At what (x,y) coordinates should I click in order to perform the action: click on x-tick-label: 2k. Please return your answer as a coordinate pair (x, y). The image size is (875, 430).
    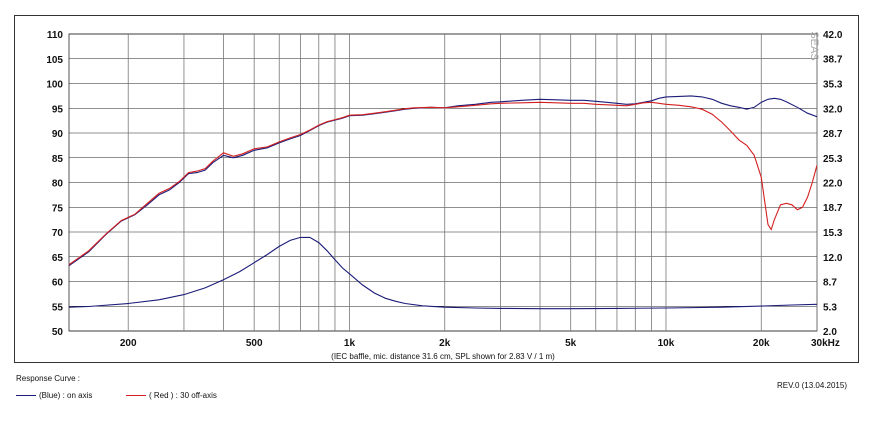
    Looking at the image, I should click on (445, 343).